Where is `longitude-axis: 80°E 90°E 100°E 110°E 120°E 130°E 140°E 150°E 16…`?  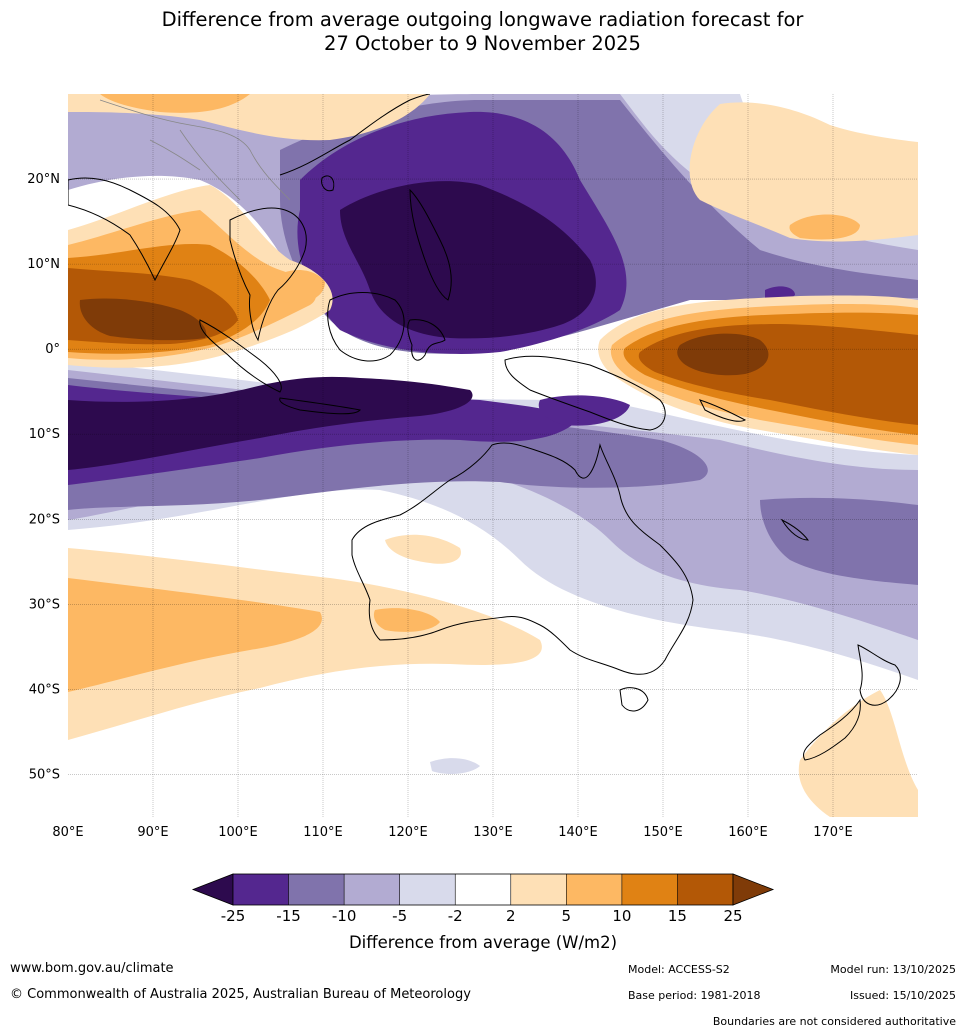
longitude-axis: 80°E 90°E 100°E 110°E 120°E 130°E 140°E 150°E 16… is located at coordinates (452, 832).